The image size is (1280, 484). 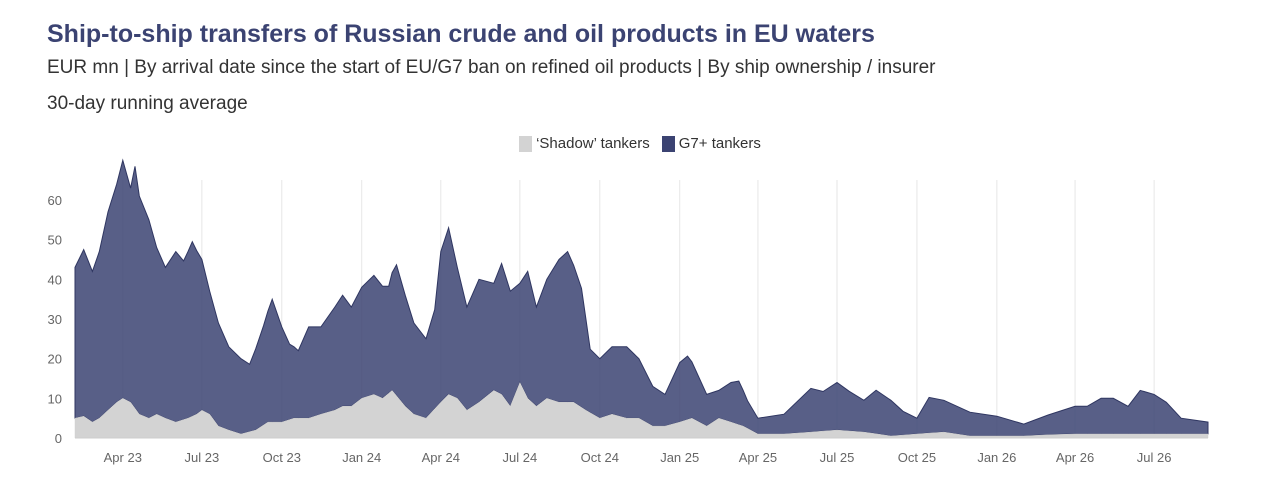 What do you see at coordinates (202, 457) in the screenshot?
I see `x-tick-label: Jul 23` at bounding box center [202, 457].